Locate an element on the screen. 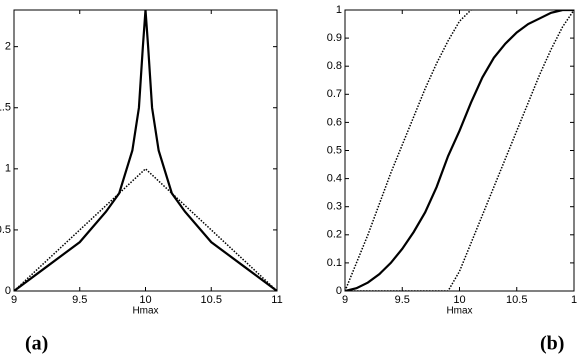  y-tick-label: 0.9 is located at coordinates (334, 38).